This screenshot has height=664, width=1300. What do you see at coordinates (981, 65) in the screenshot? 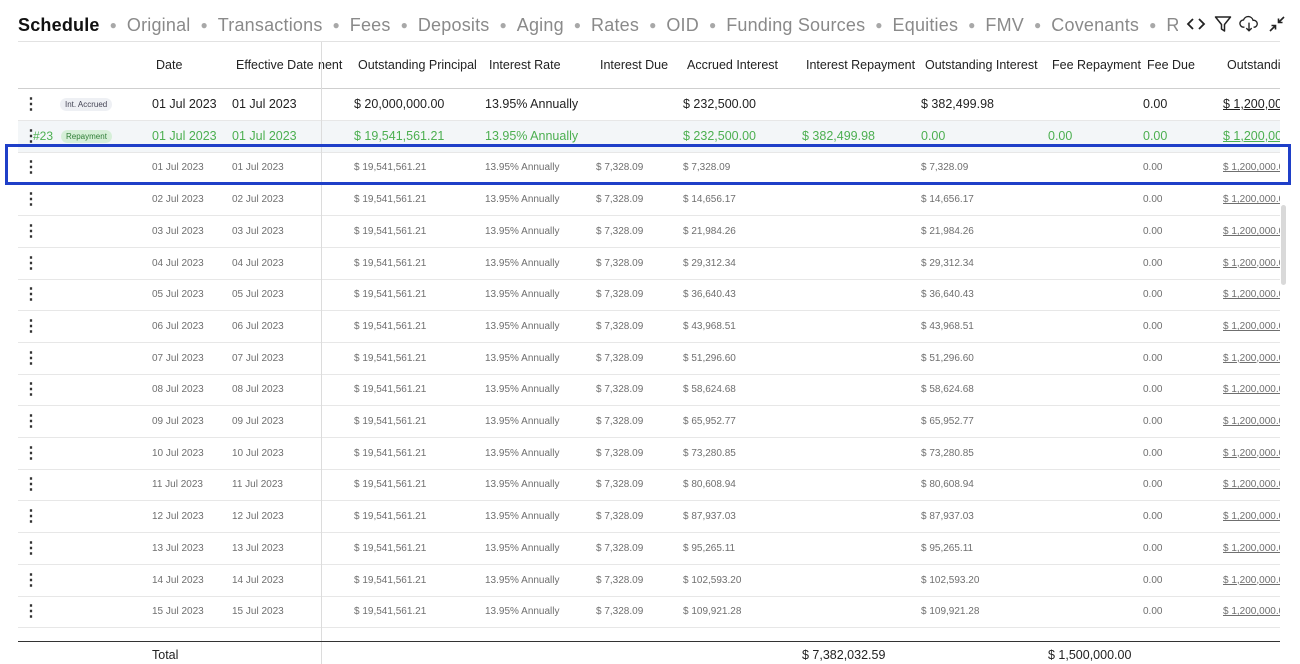
I see `col-header-outstanding-interest: Outstanding Interest` at bounding box center [981, 65].